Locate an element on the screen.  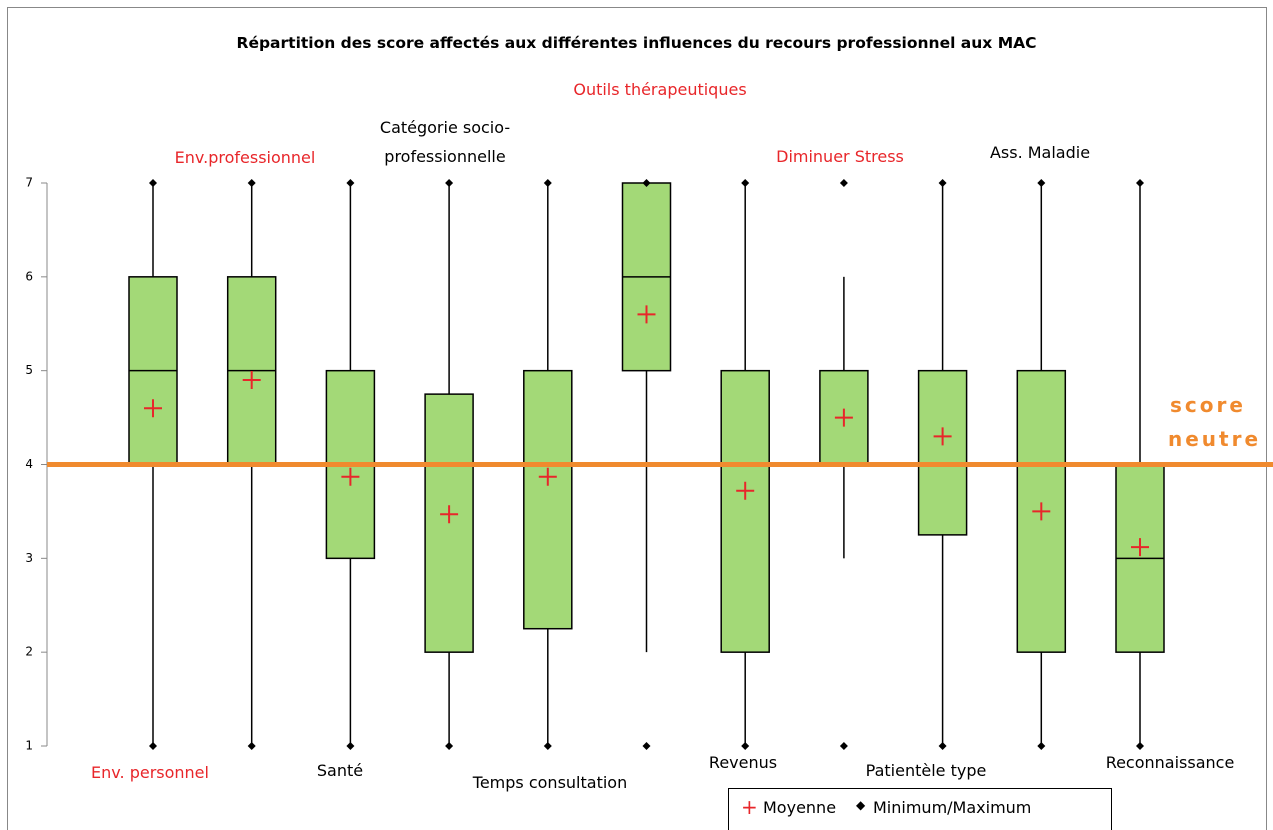
category-label: Patientèle type is located at coordinates (926, 770).